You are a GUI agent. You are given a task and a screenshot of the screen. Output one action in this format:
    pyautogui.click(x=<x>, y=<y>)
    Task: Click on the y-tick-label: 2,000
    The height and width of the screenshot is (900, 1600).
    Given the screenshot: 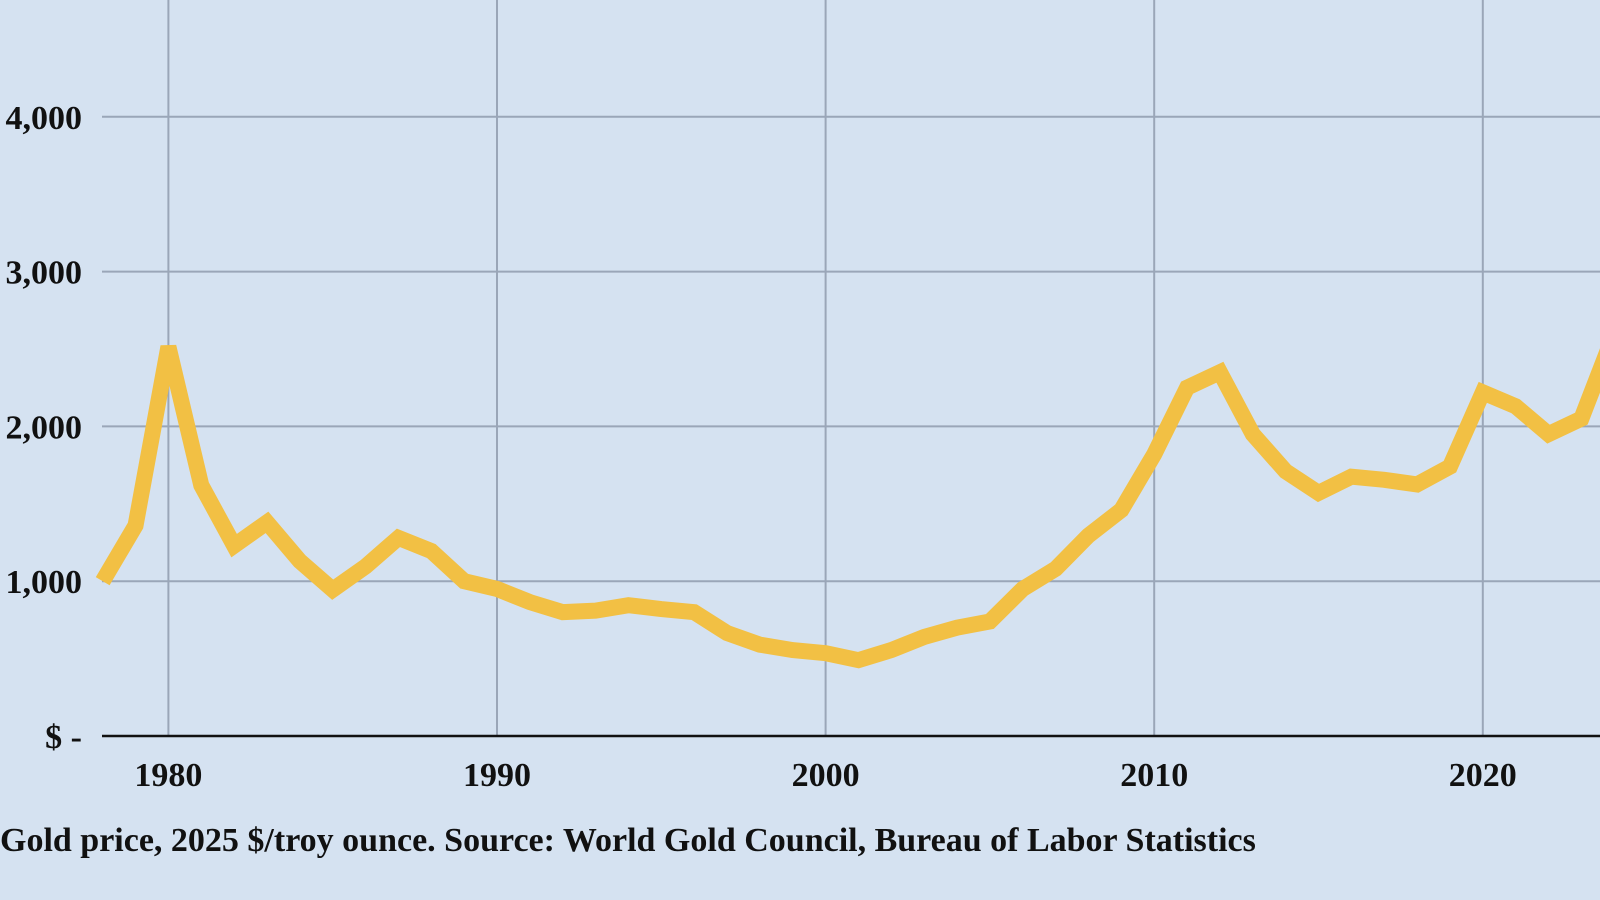 What is the action you would take?
    pyautogui.click(x=44, y=427)
    